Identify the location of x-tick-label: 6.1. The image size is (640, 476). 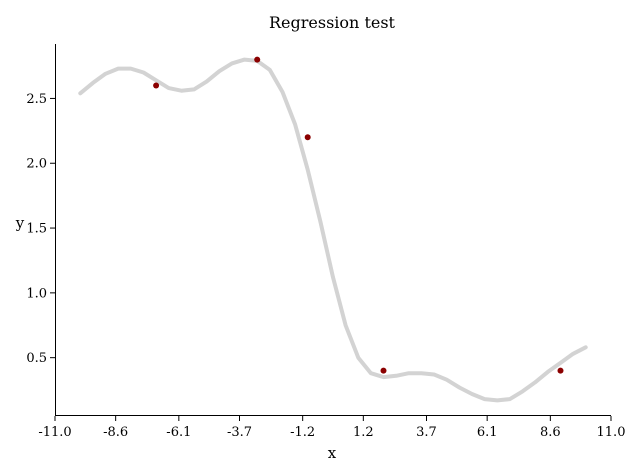
(487, 432).